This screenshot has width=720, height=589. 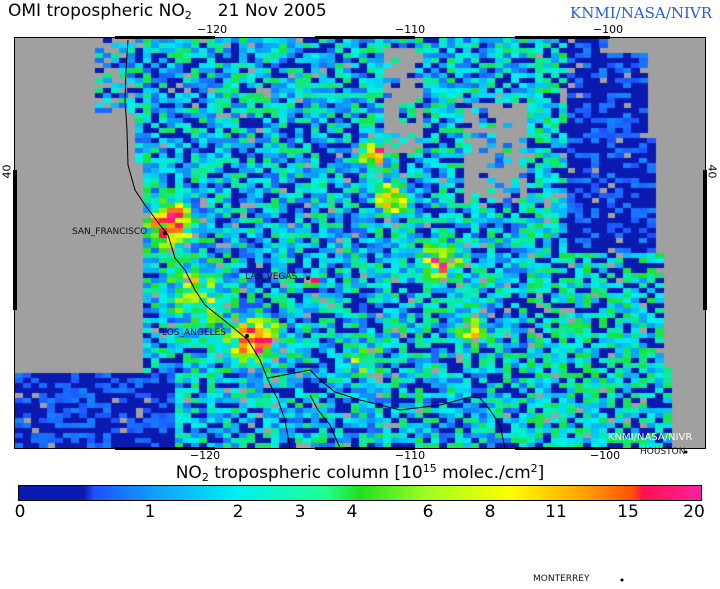 I want to click on lon-tick-bottom-100: −100, so click(x=605, y=455).